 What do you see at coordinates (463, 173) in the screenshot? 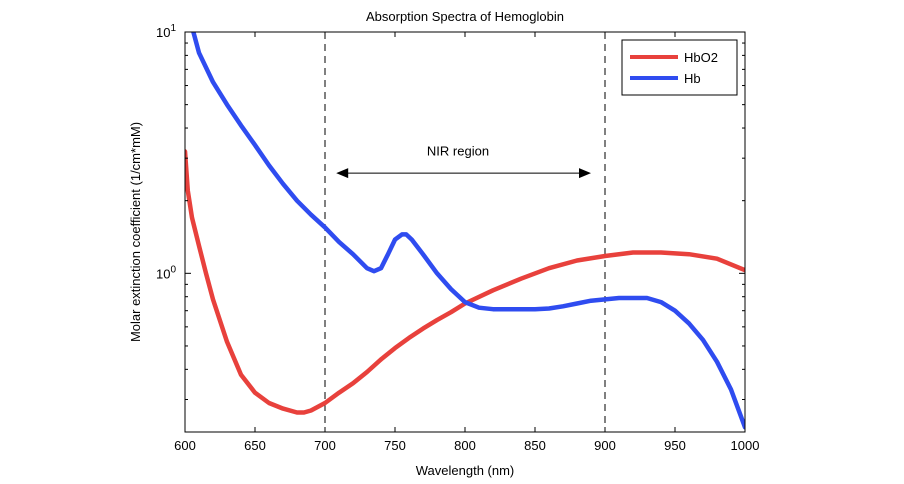
I see `nir-arrow` at bounding box center [463, 173].